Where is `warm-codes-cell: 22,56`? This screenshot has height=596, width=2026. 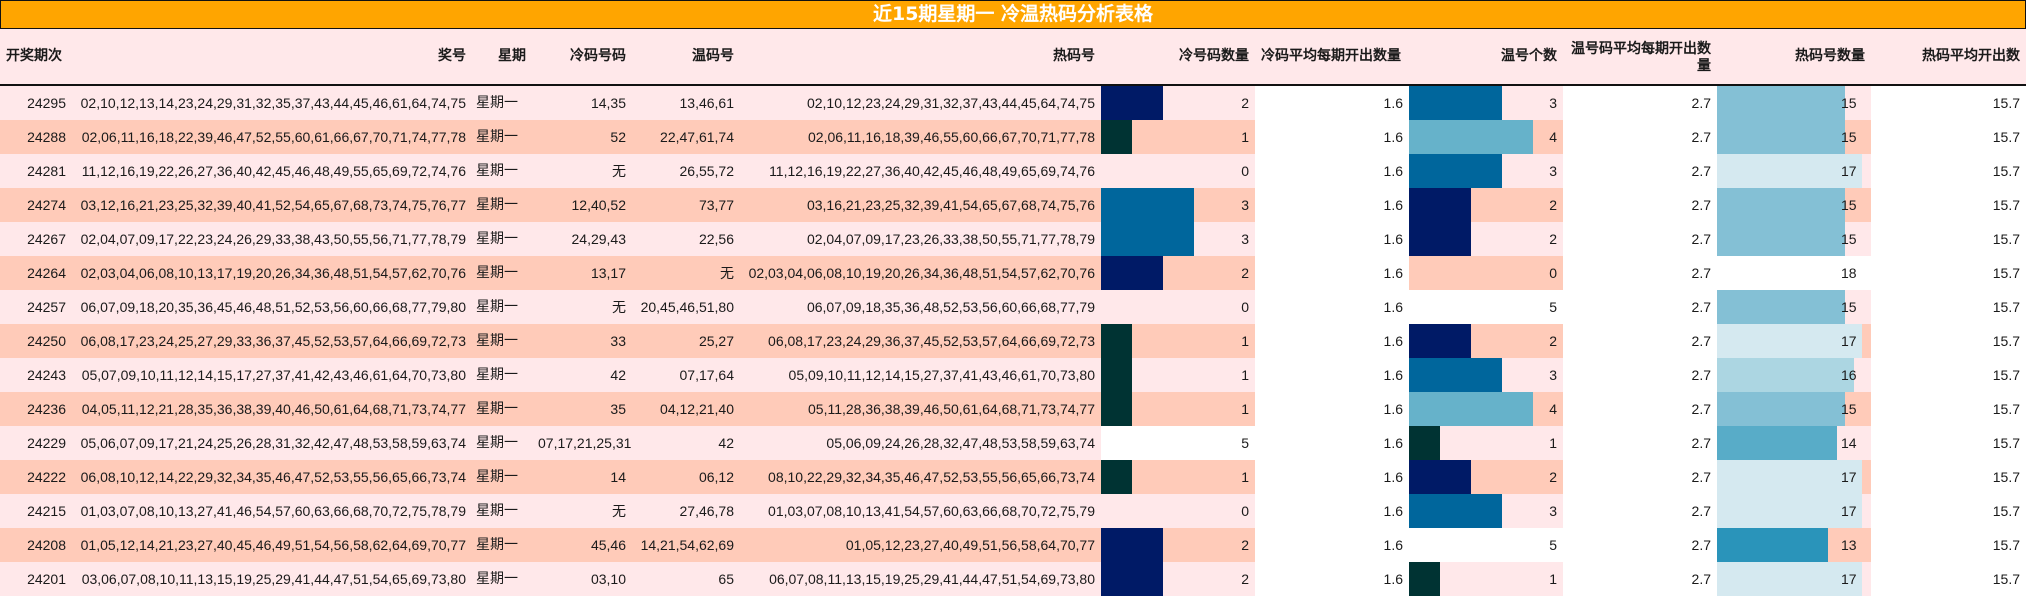
warm-codes-cell: 22,56 is located at coordinates (716, 239).